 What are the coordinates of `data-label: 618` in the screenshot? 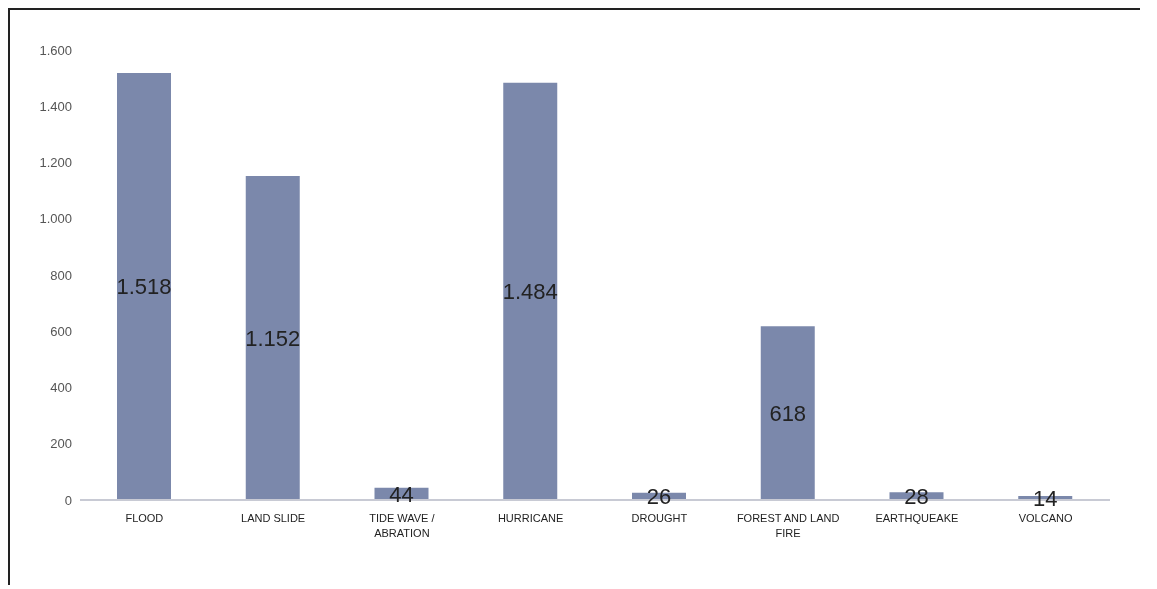 It's located at (788, 413).